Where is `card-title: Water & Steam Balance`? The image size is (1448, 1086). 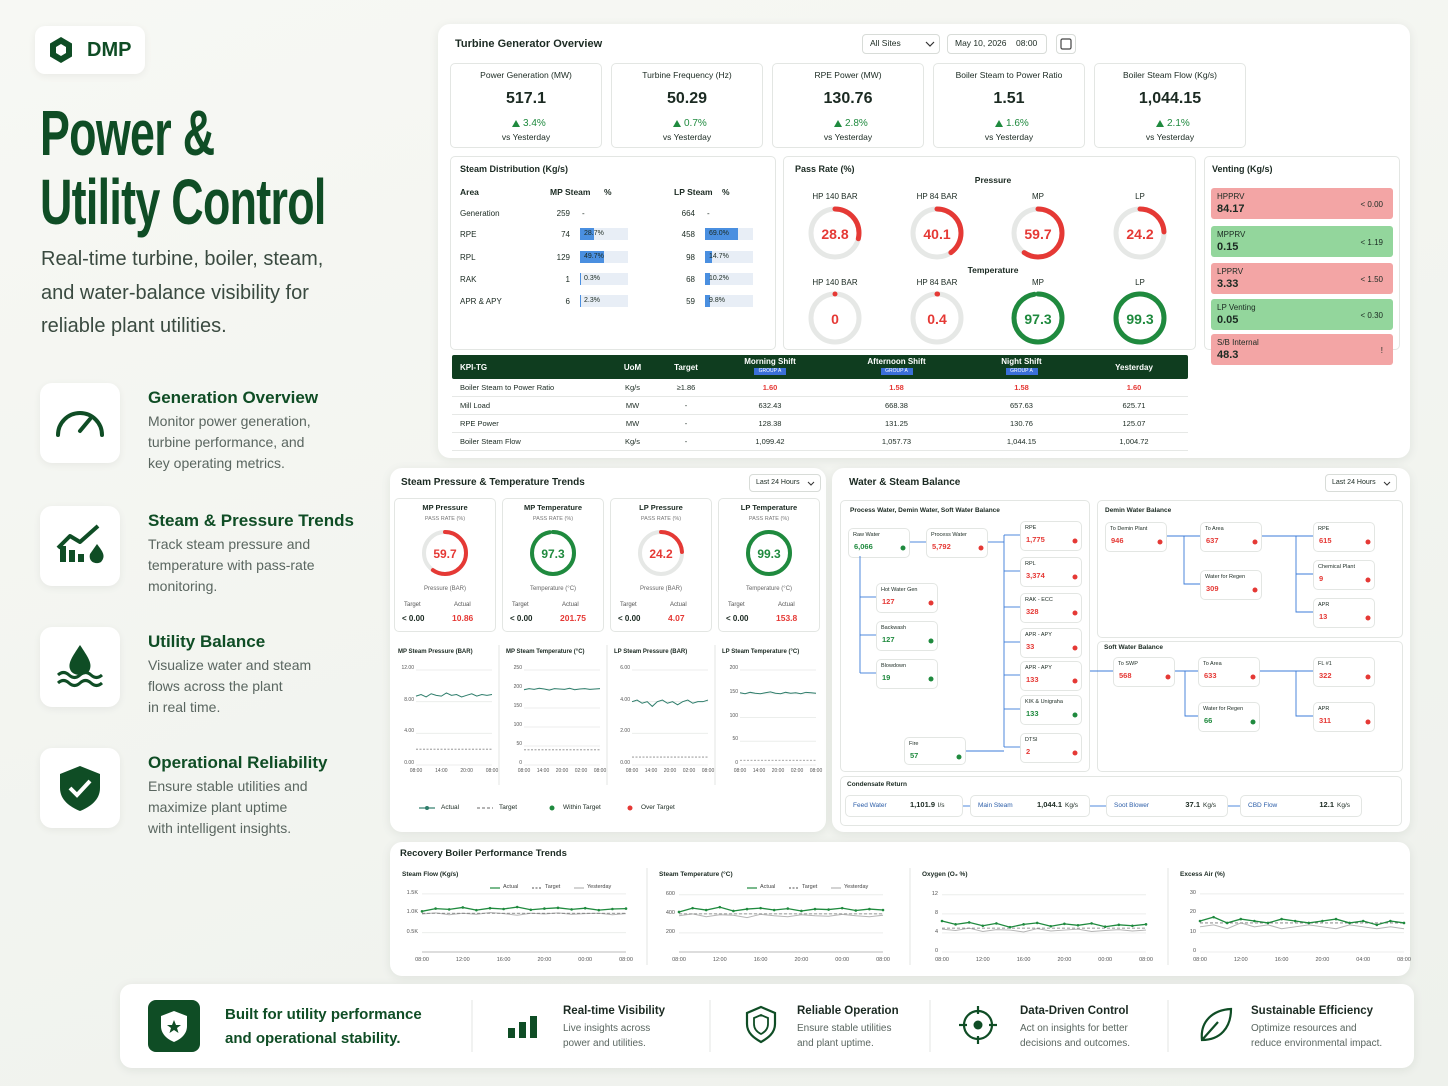
card-title: Water & Steam Balance is located at coordinates (905, 482).